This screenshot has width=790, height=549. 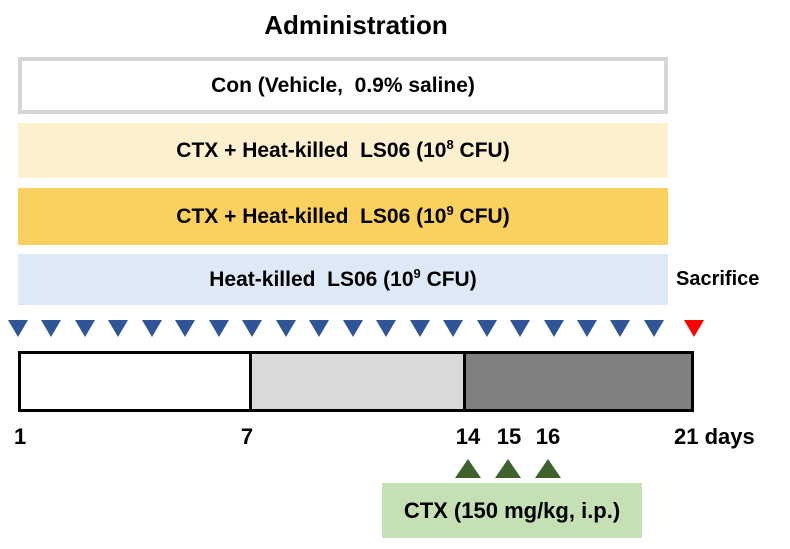 I want to click on day-label-21-days: 21 days, so click(x=714, y=436).